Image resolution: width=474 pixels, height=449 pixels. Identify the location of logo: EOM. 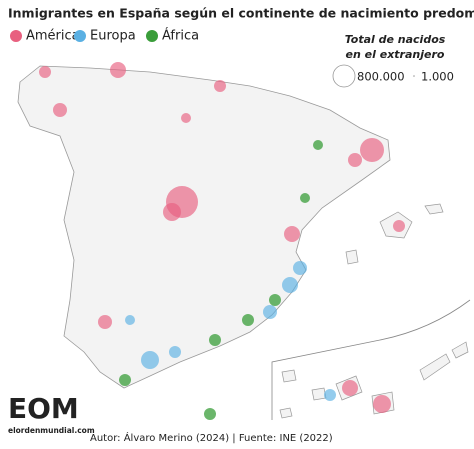
(43, 408).